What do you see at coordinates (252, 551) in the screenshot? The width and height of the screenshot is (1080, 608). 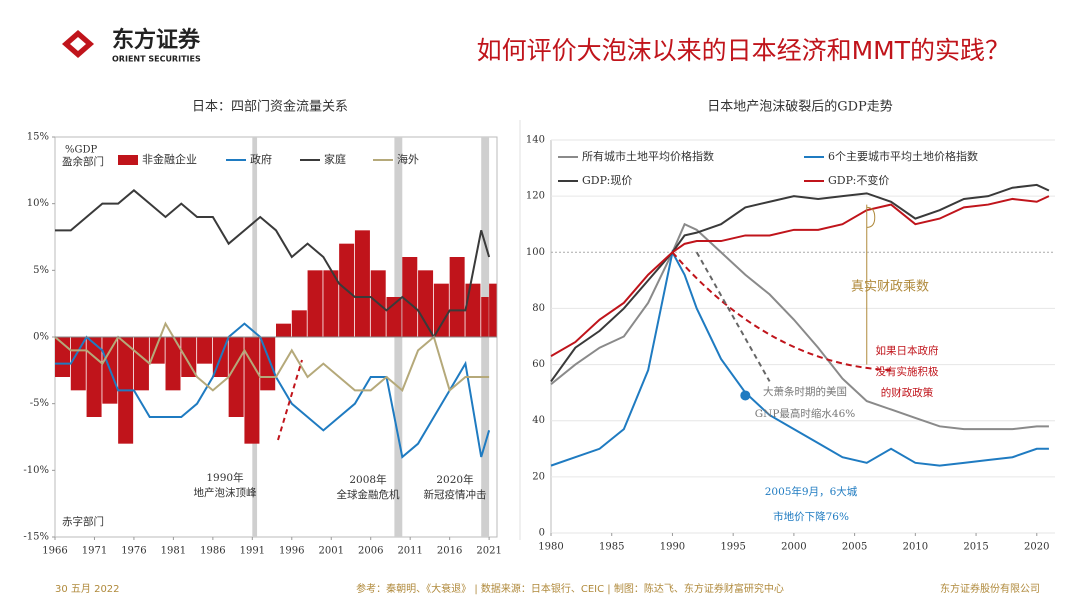 I see `x-tick-label: 1991` at bounding box center [252, 551].